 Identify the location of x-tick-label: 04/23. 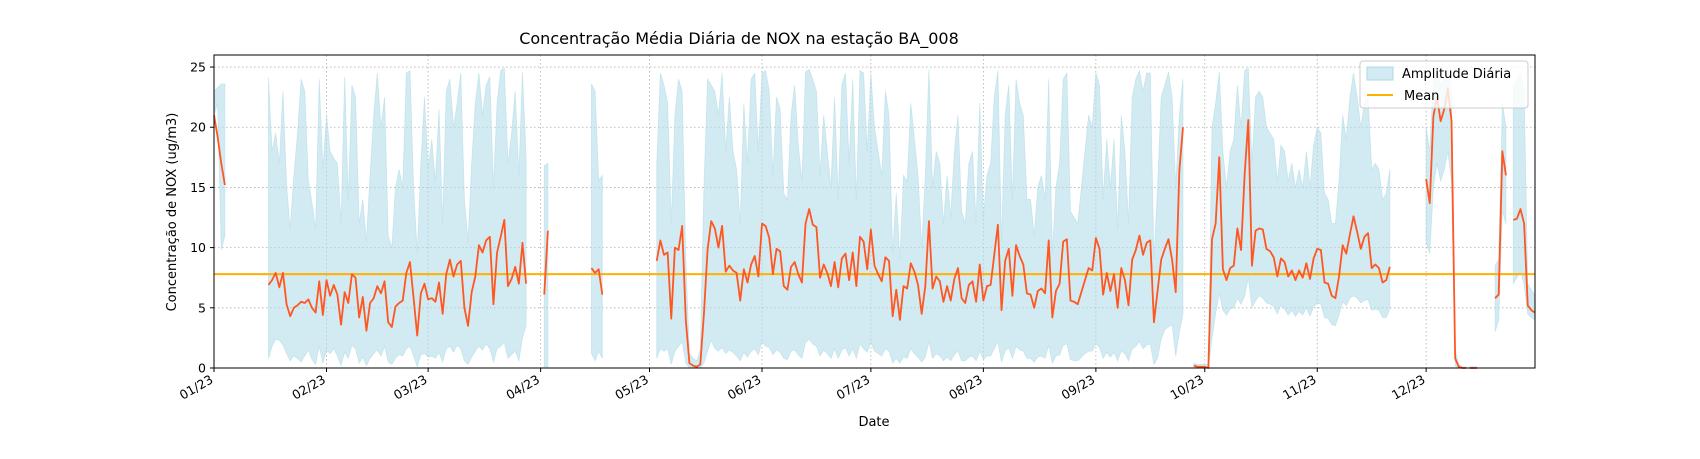
(522, 387).